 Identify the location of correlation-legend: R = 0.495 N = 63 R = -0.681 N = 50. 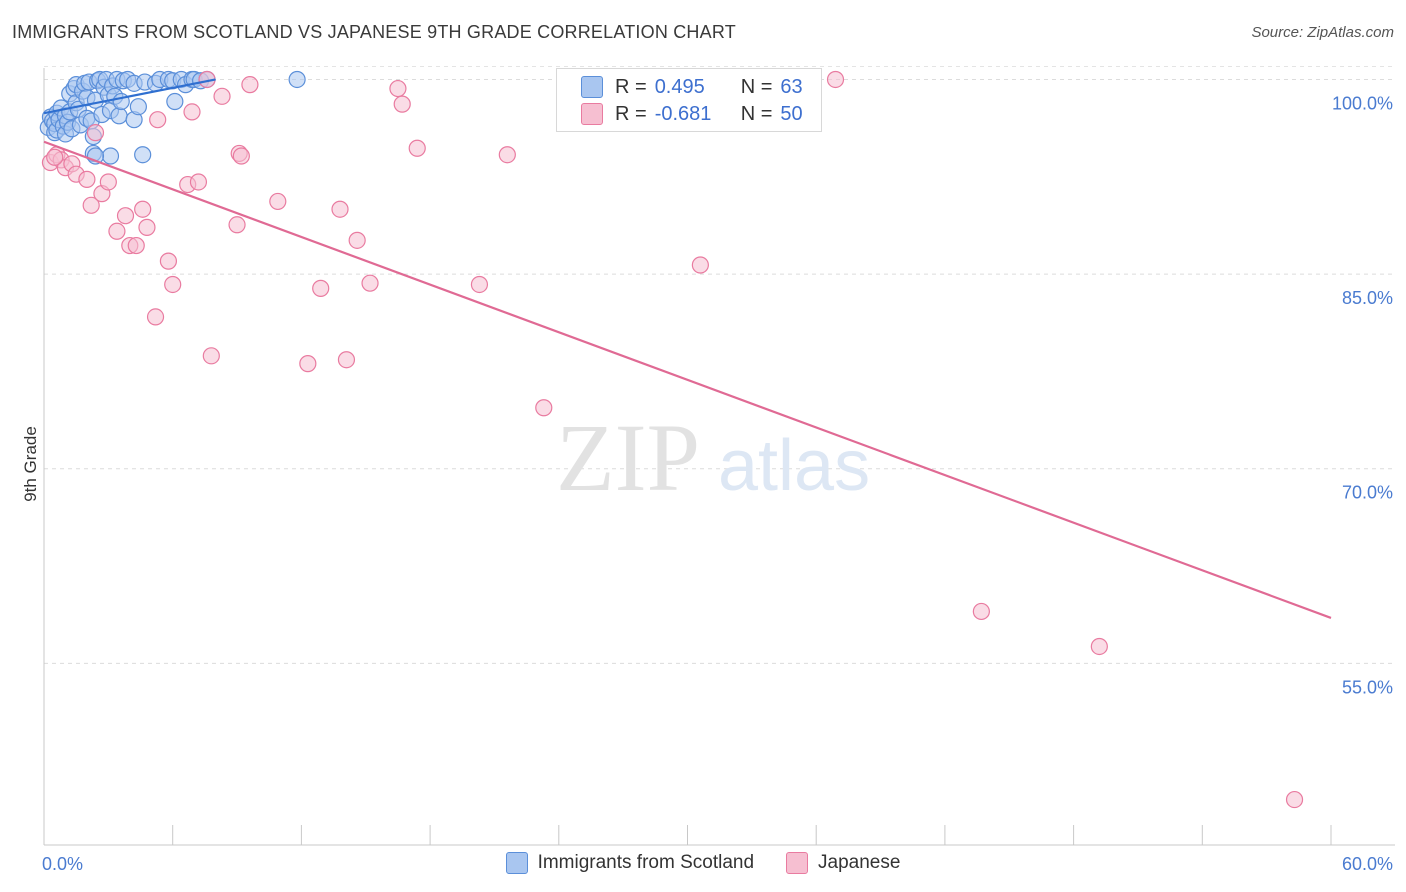
(689, 100).